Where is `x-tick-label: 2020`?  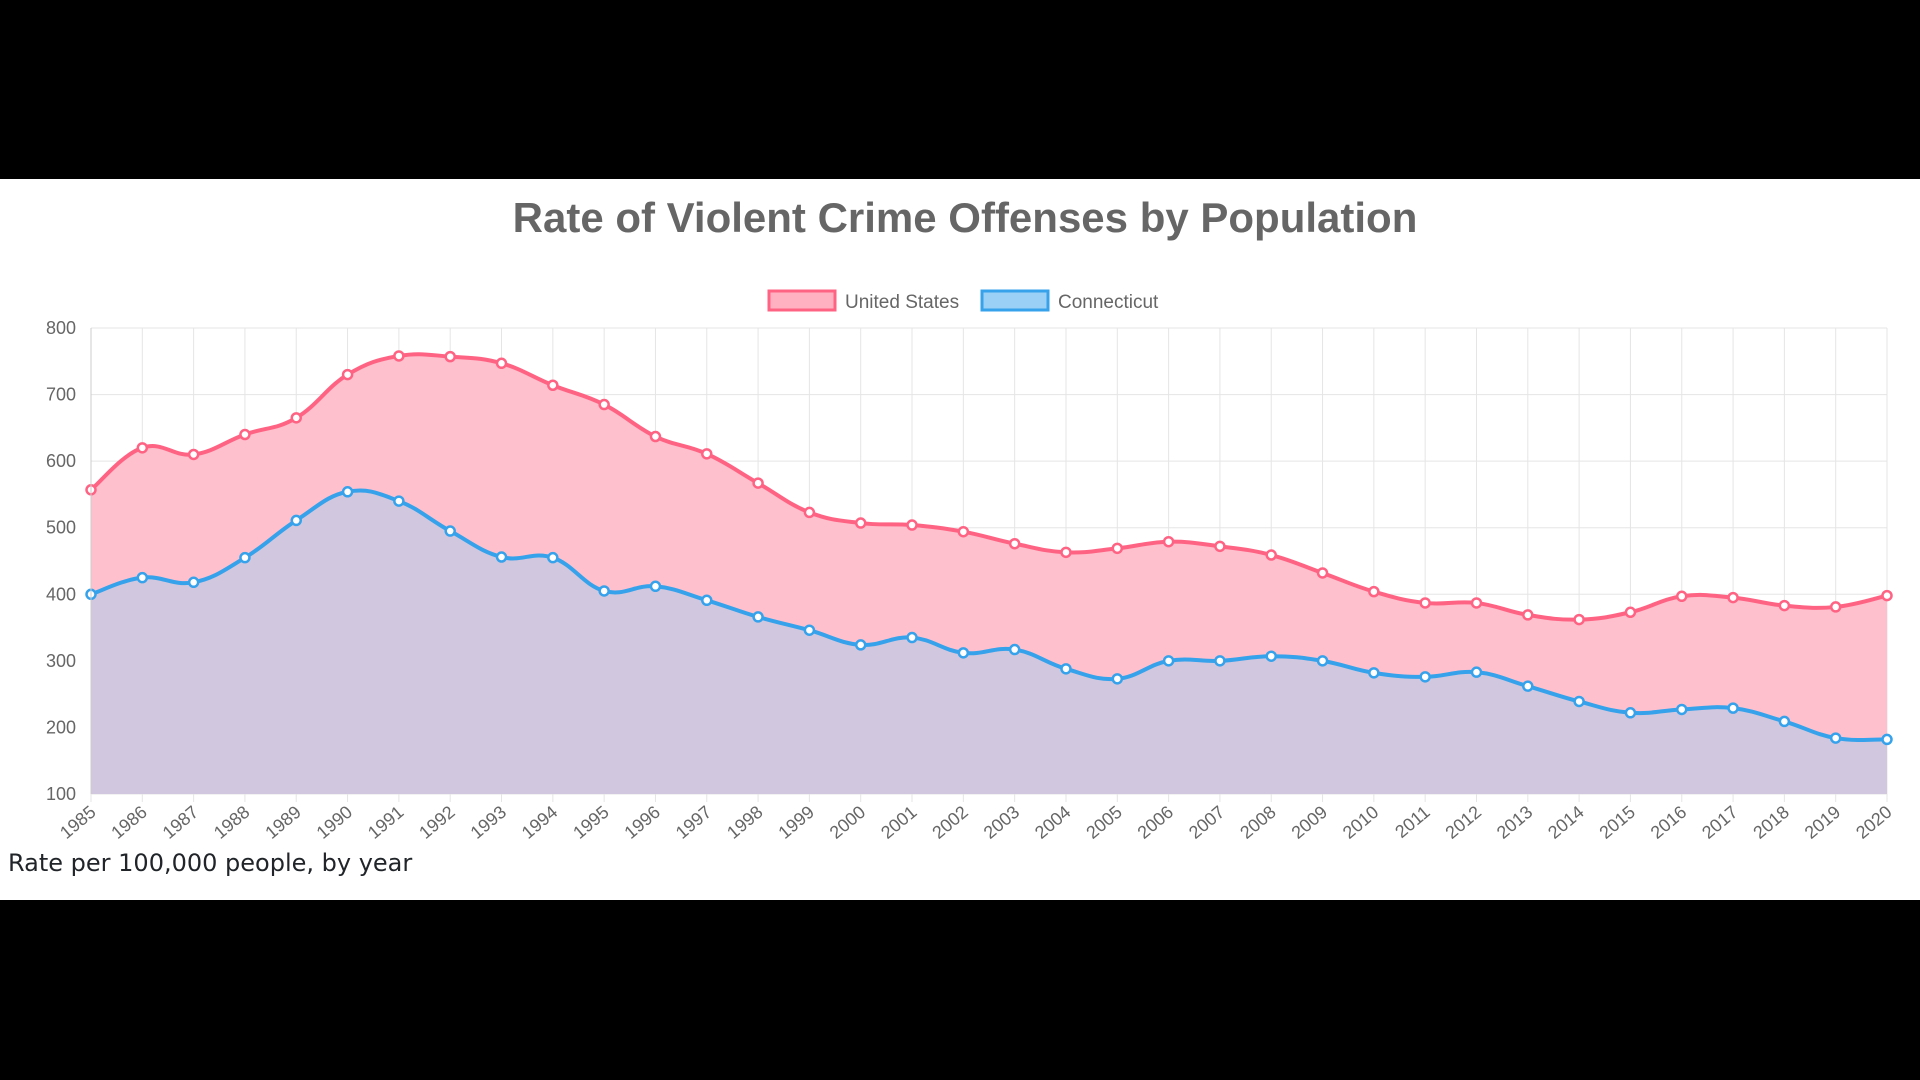 x-tick-label: 2020 is located at coordinates (1874, 822).